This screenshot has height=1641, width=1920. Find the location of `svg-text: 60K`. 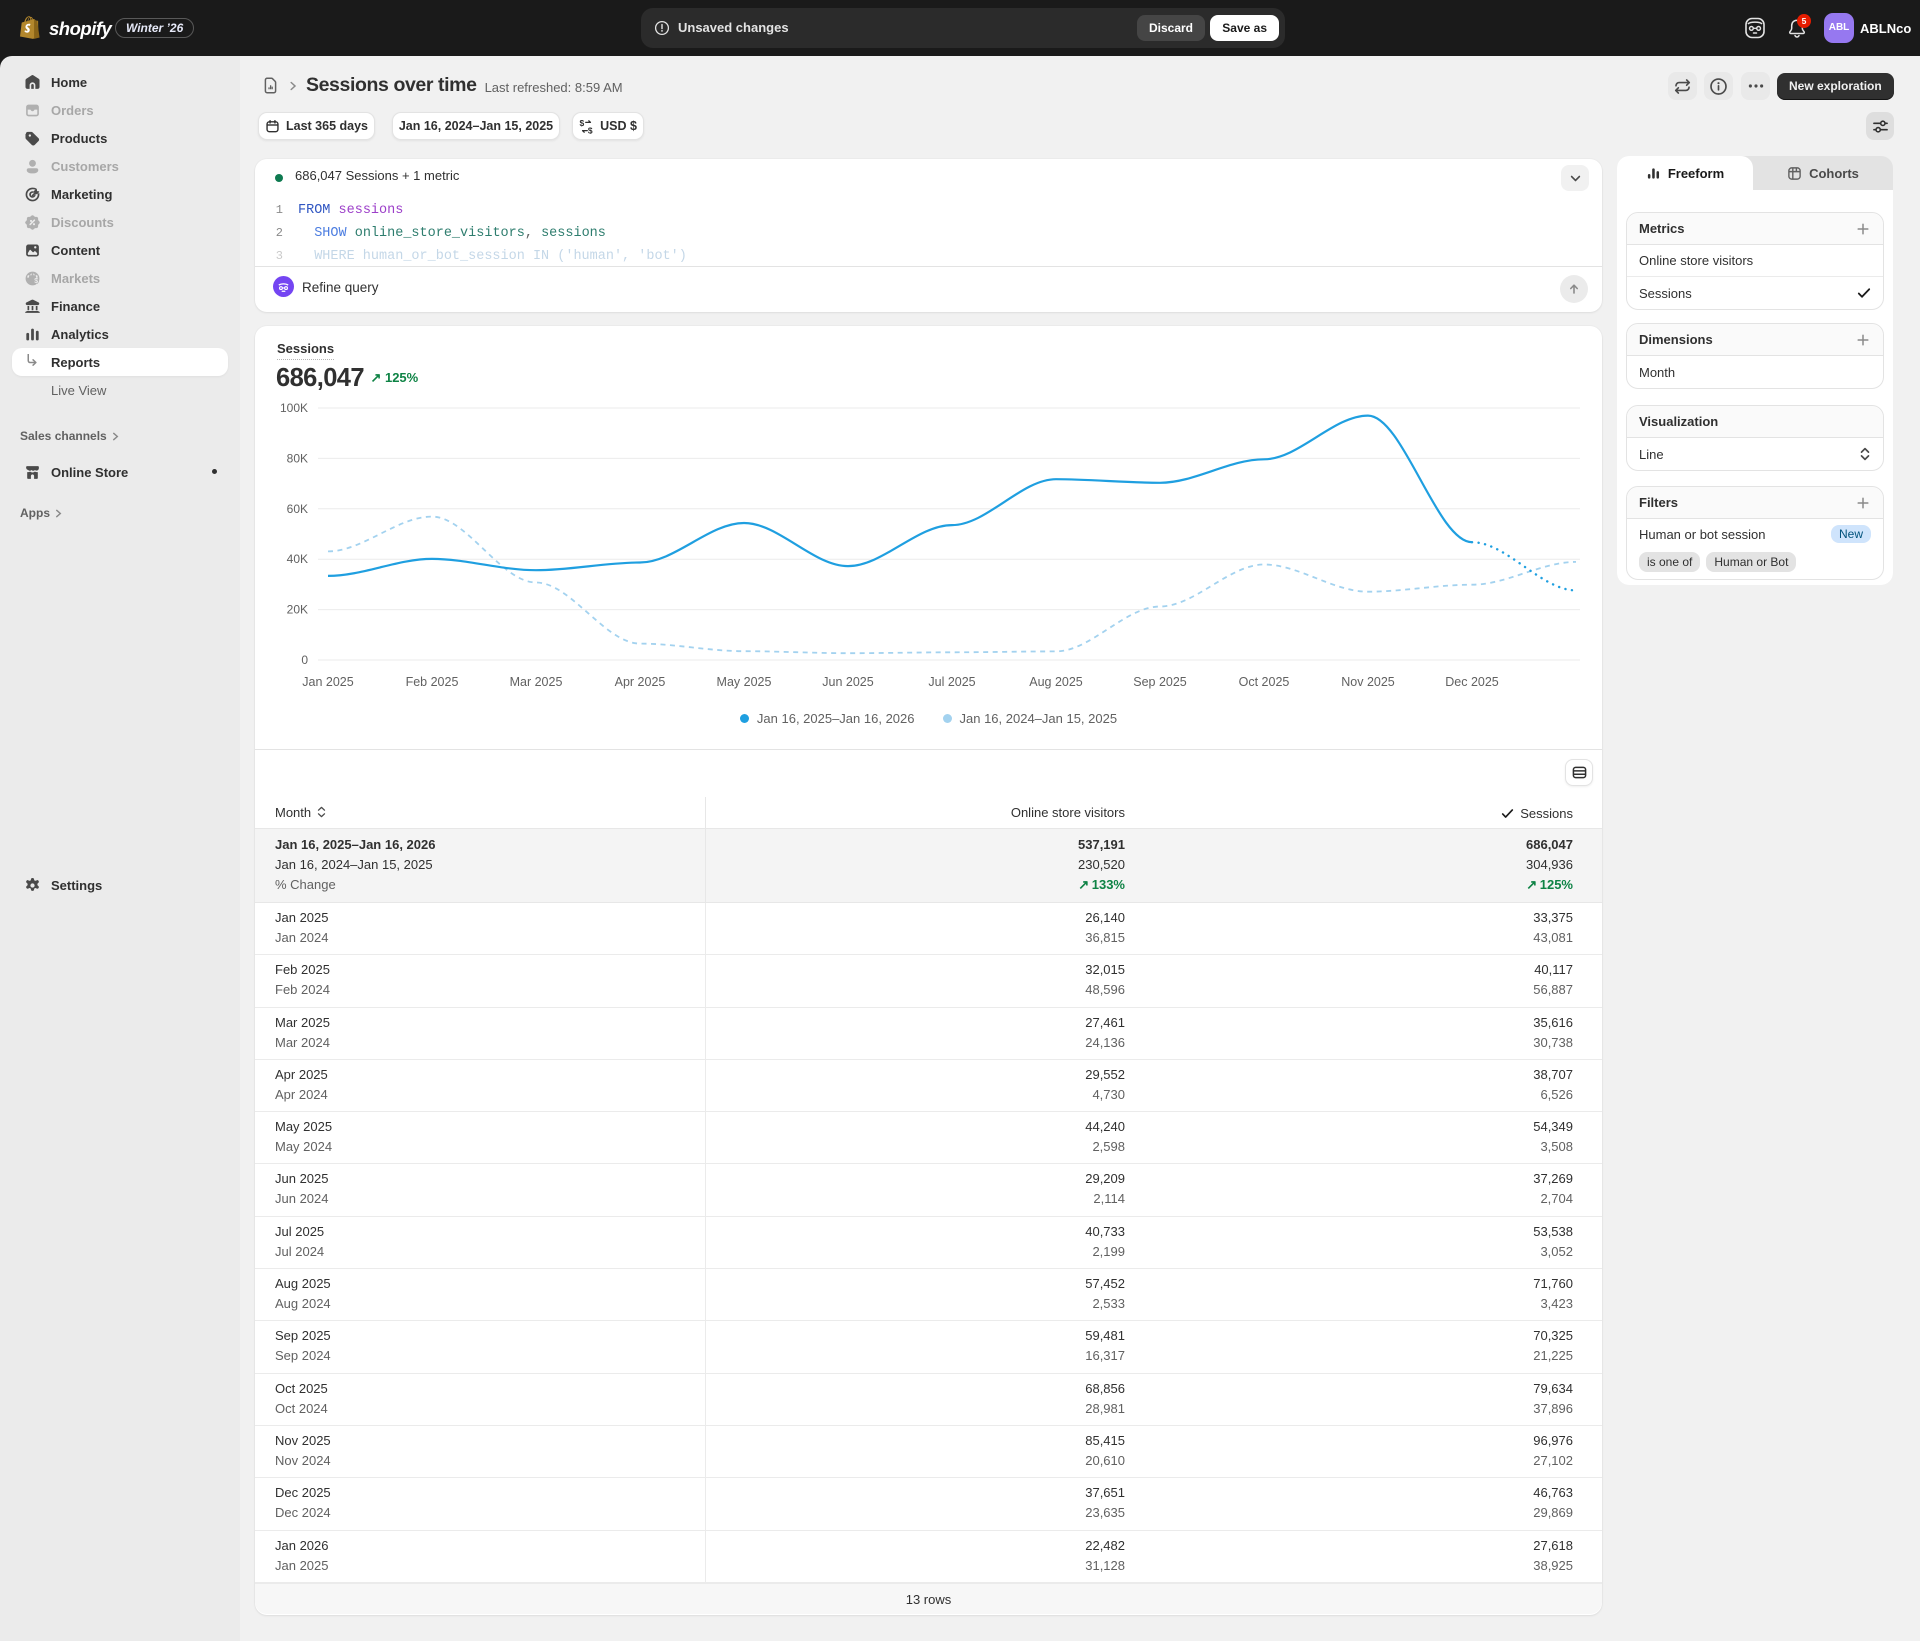

svg-text: 60K is located at coordinates (297, 509).